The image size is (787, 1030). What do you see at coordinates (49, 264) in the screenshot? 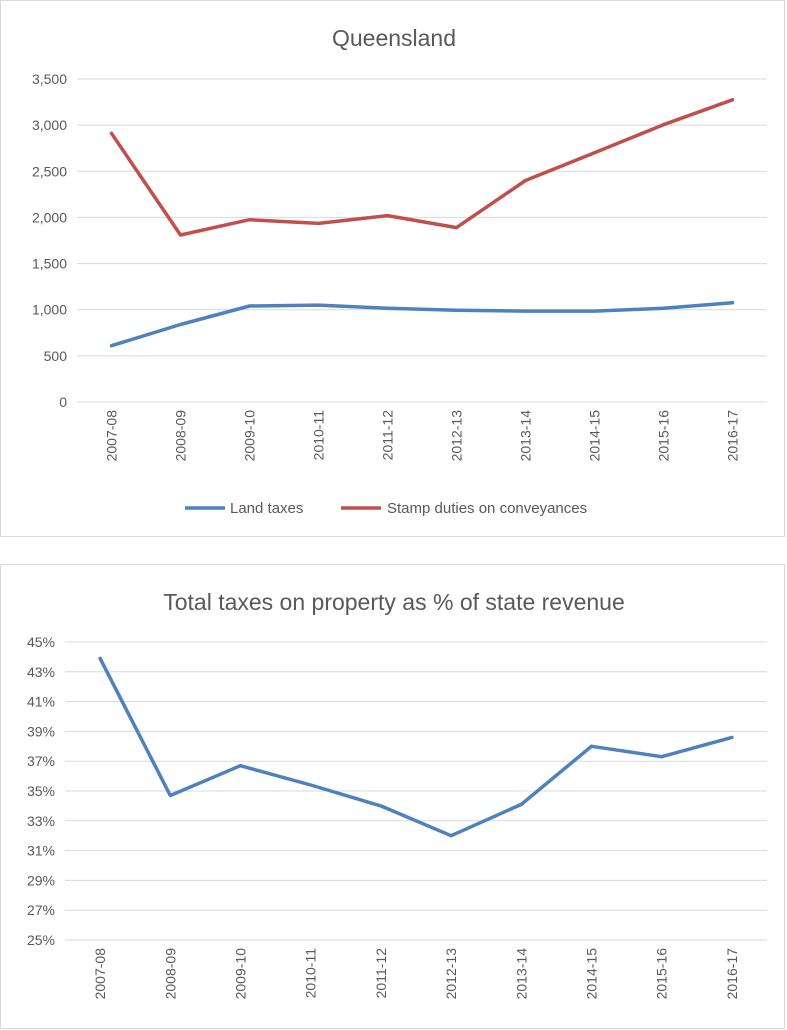
I see `y-tick-label: 1,500` at bounding box center [49, 264].